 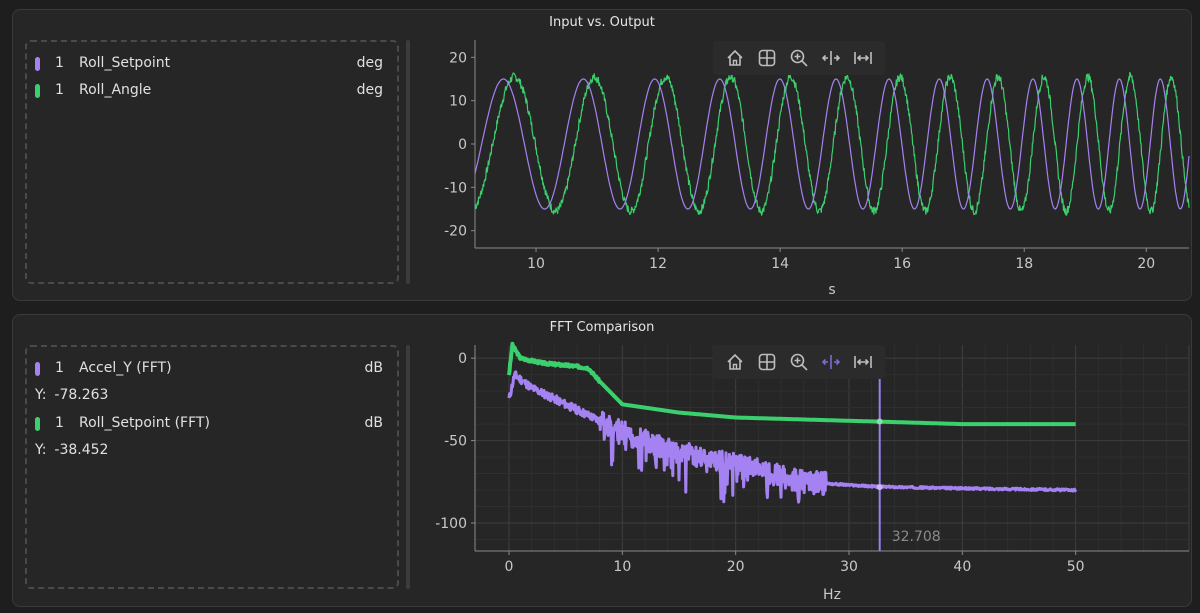 I want to click on x-tick-label: 40, so click(x=962, y=567).